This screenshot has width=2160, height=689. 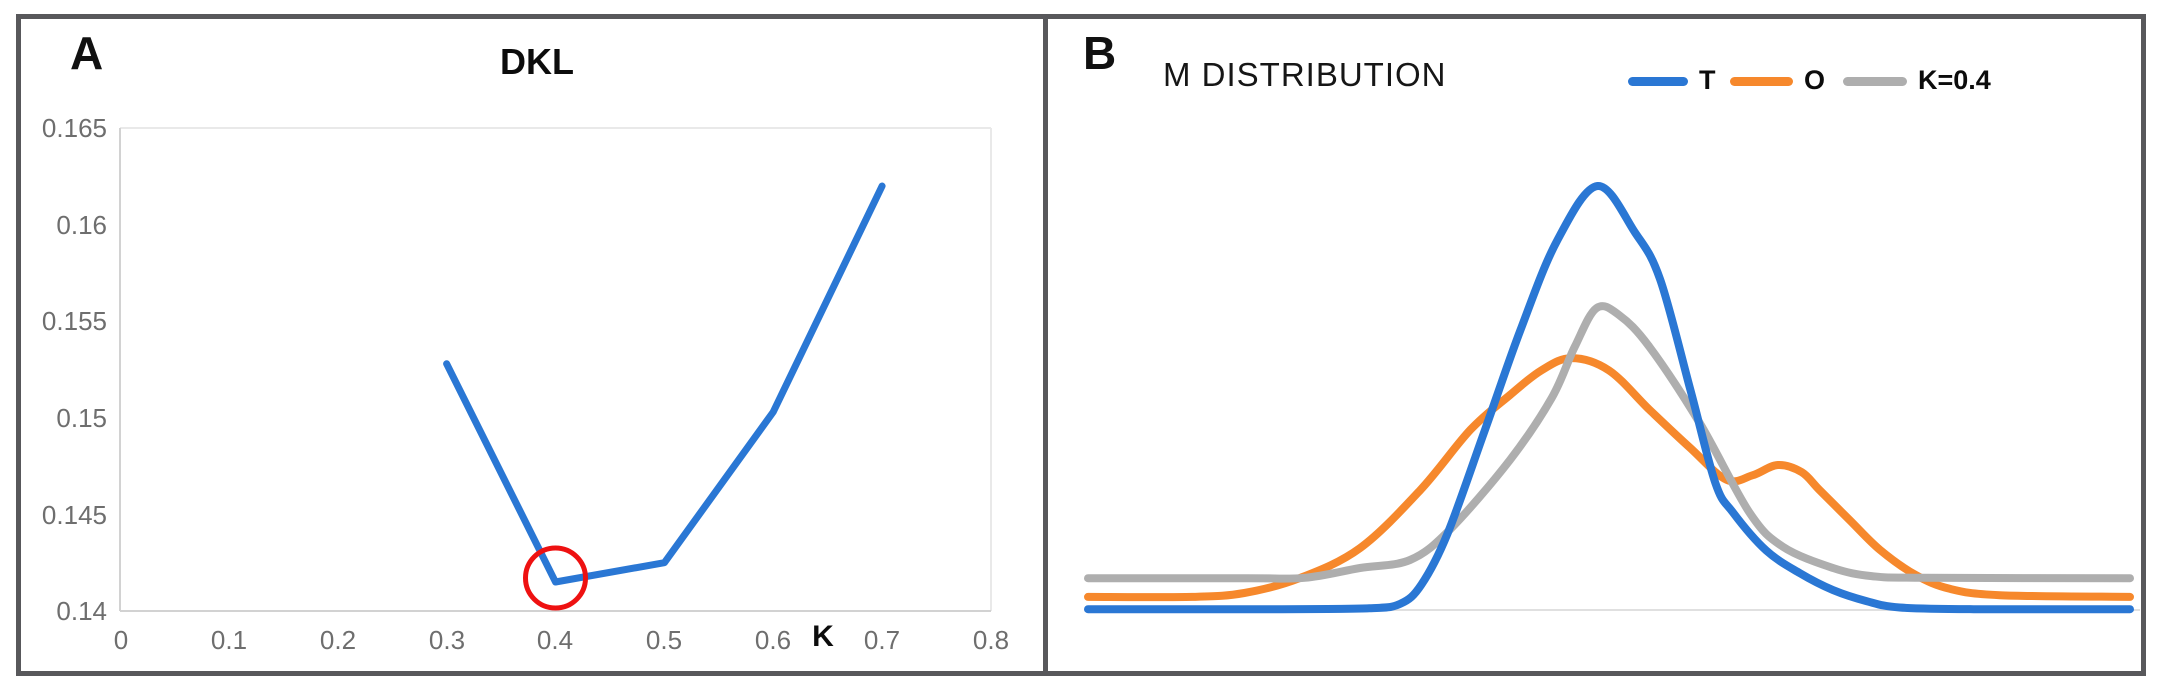 What do you see at coordinates (555, 640) in the screenshot?
I see `x-tick-label: 0.4` at bounding box center [555, 640].